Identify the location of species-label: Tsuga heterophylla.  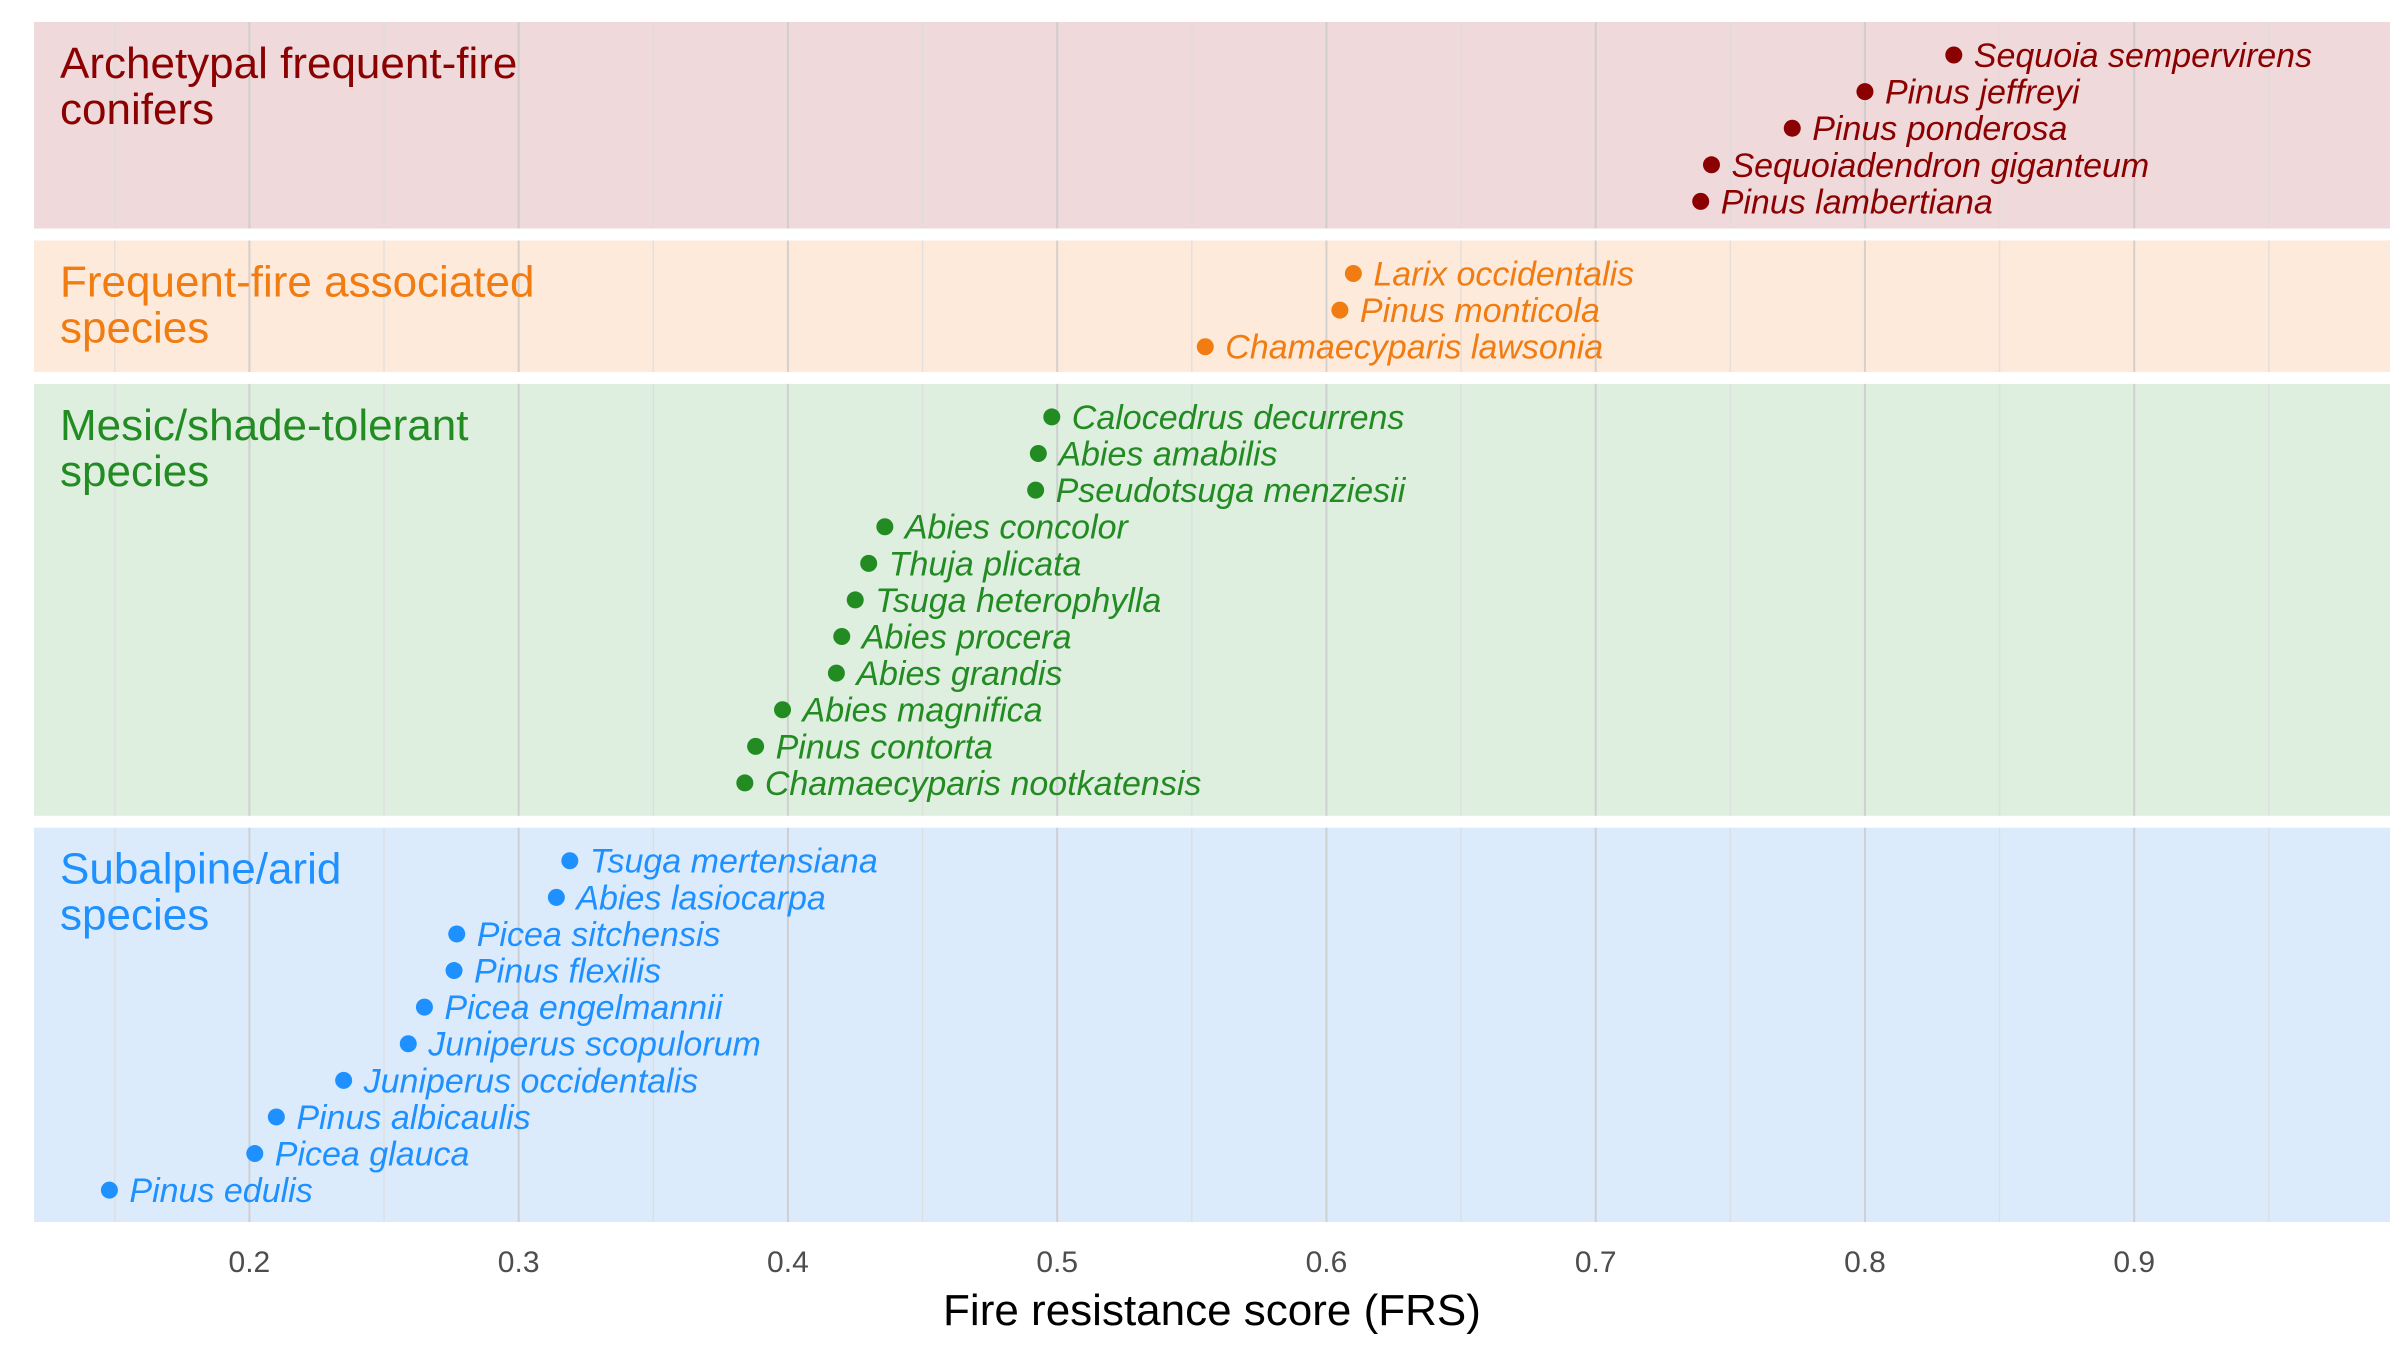
(1018, 601).